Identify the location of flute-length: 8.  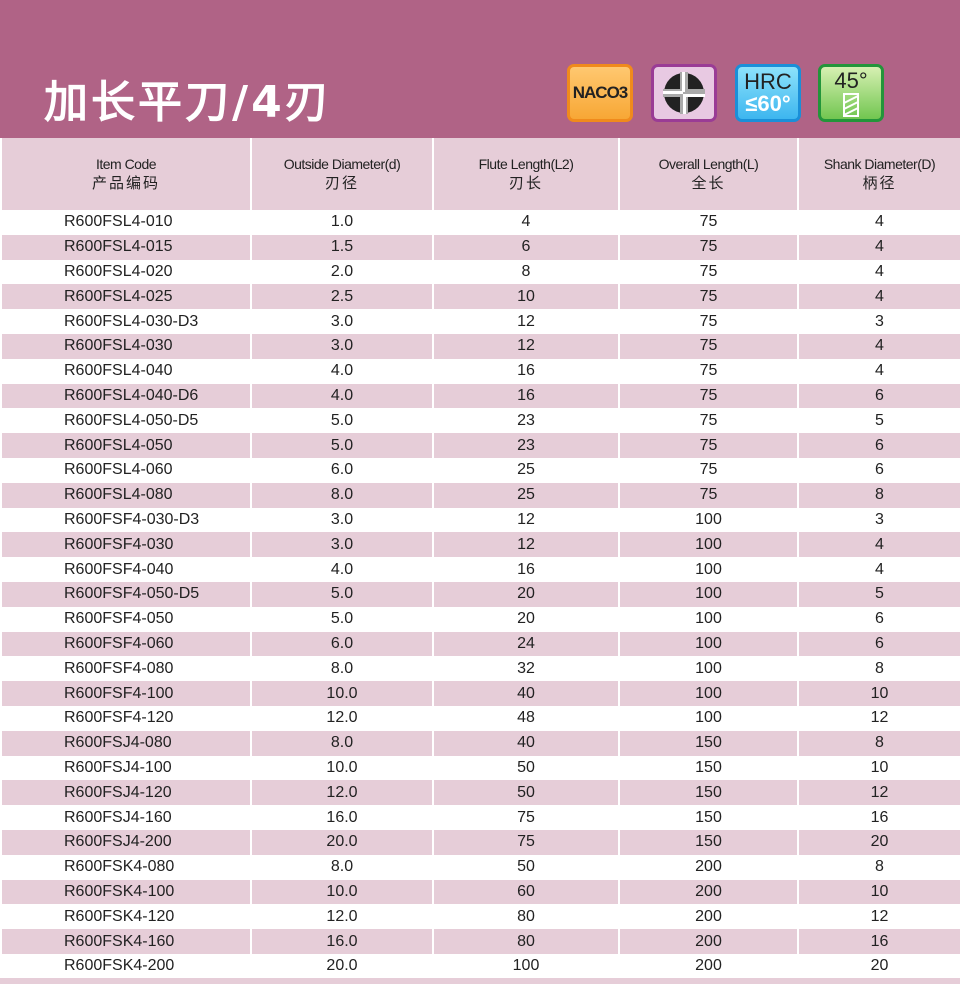
(526, 272).